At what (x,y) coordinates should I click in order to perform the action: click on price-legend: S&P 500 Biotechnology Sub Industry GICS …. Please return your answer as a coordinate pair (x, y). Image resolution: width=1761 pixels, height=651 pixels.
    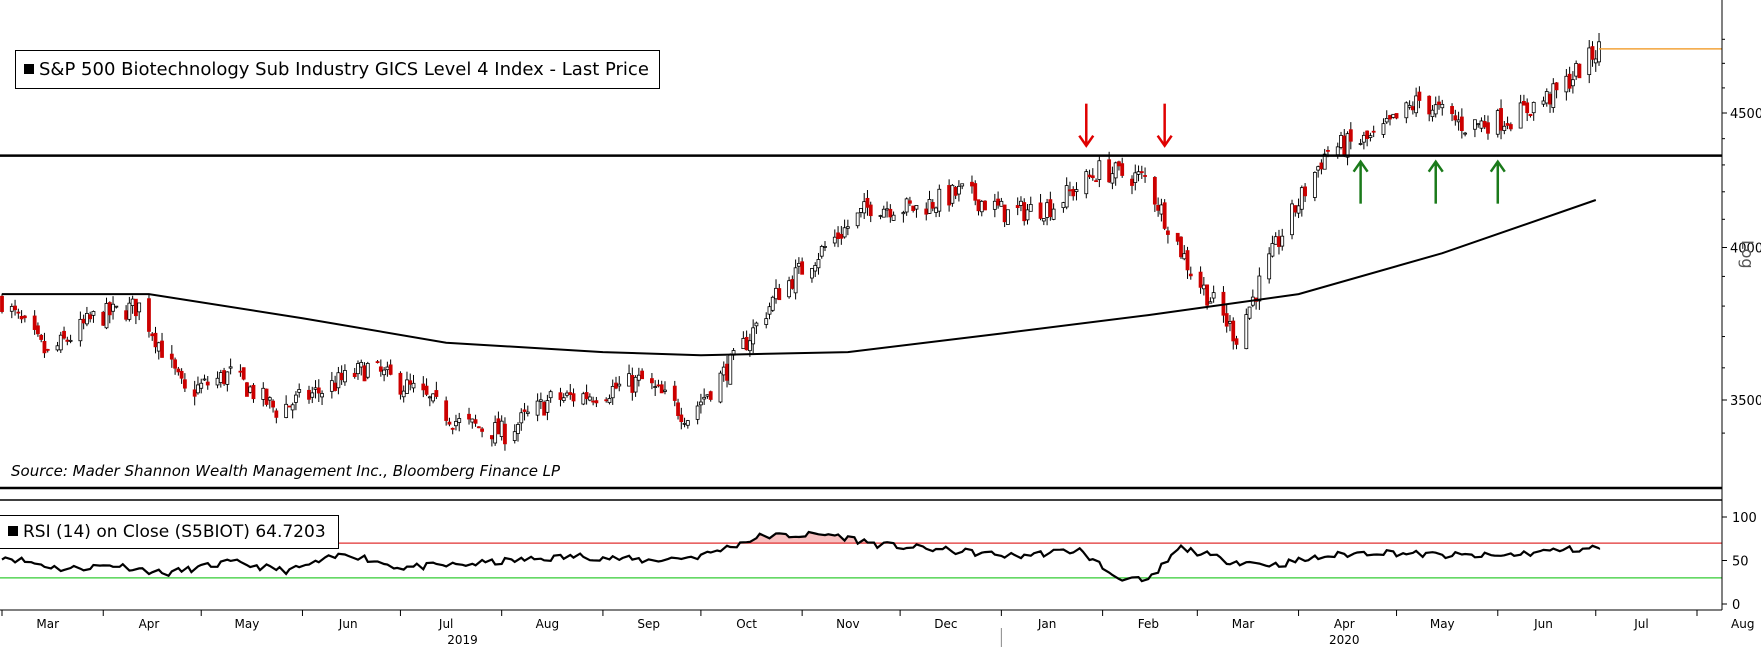
    Looking at the image, I should click on (337, 69).